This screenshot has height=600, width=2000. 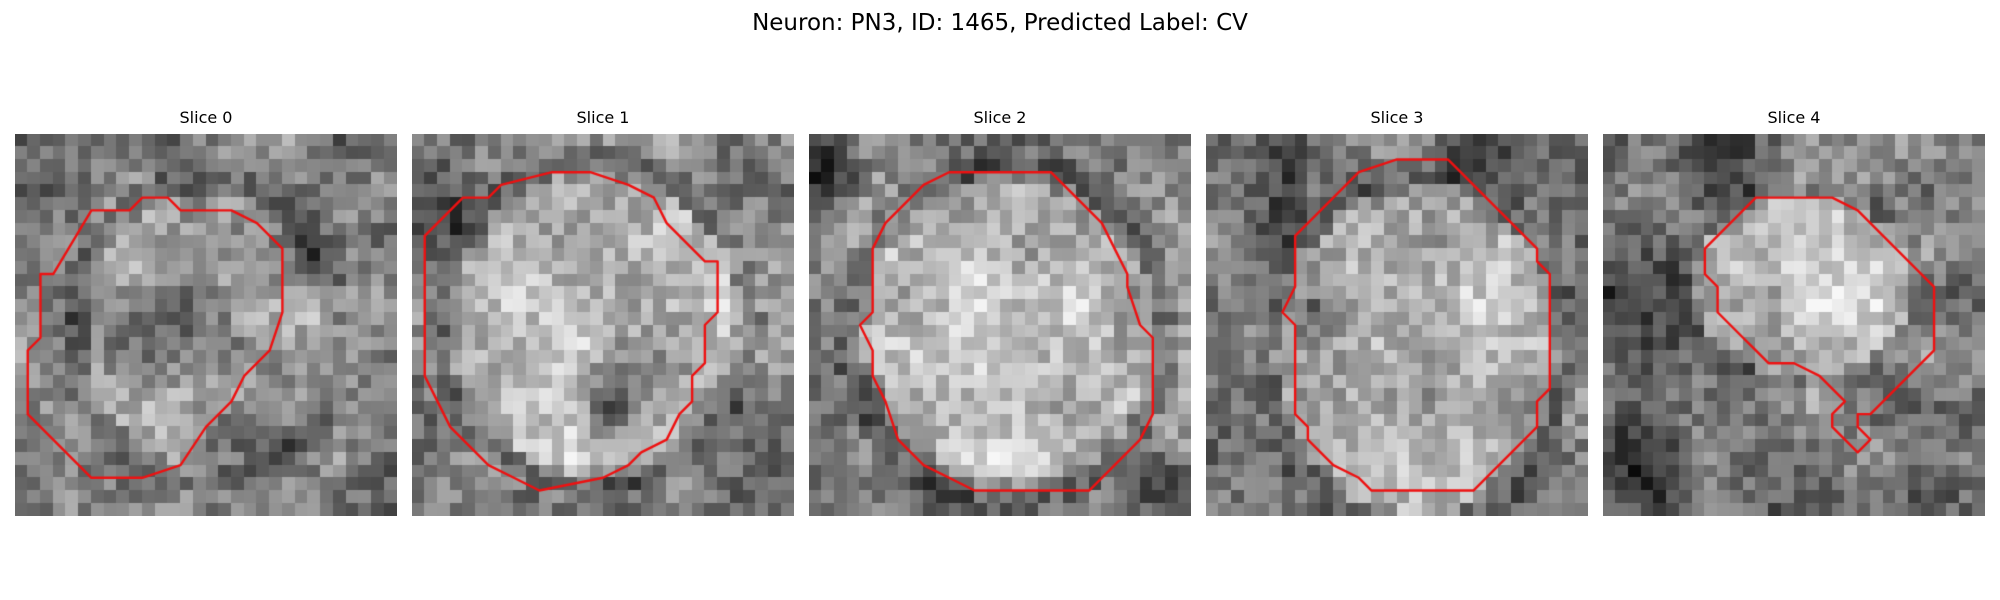 I want to click on slice-title: Slice 2, so click(x=1000, y=117).